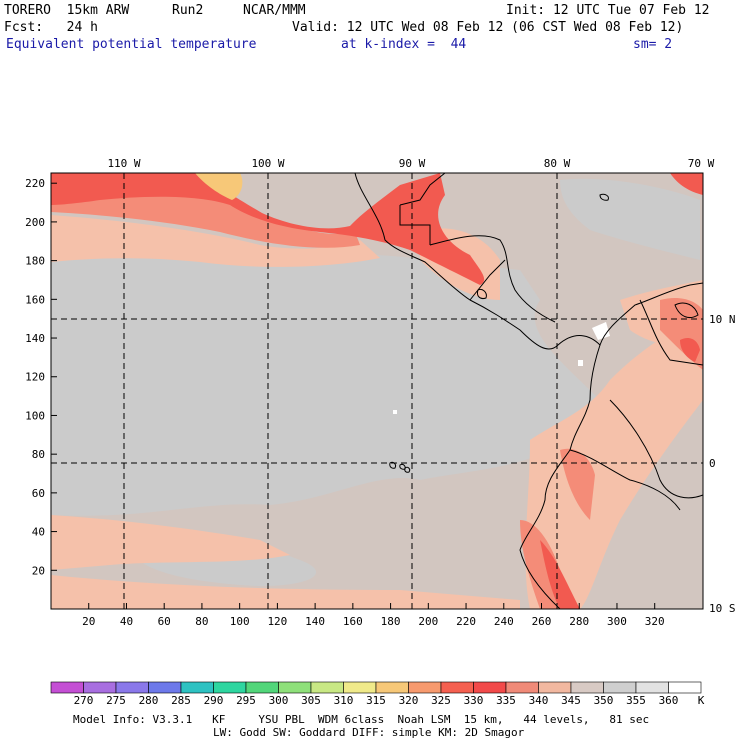 The width and height of the screenshot is (740, 740). I want to click on field-low-region, so click(630, 219).